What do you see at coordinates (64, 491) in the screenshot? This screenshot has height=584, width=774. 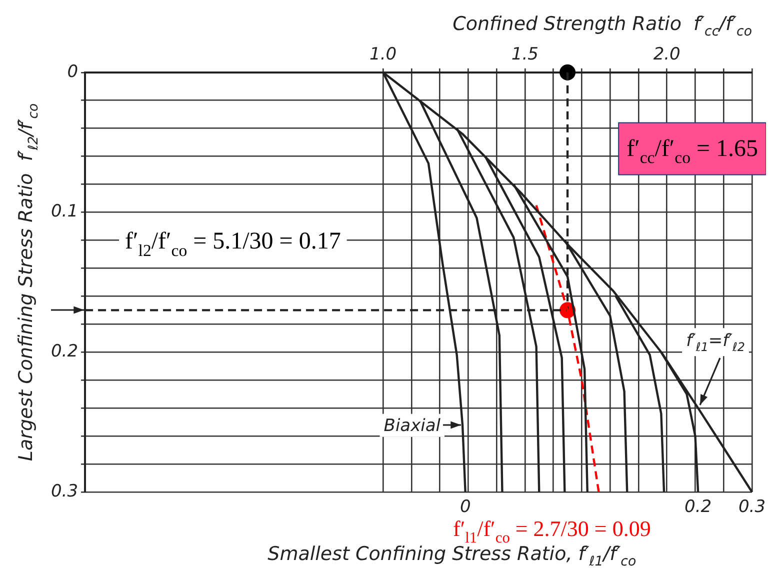 I see `y-tick-label: 0.3` at bounding box center [64, 491].